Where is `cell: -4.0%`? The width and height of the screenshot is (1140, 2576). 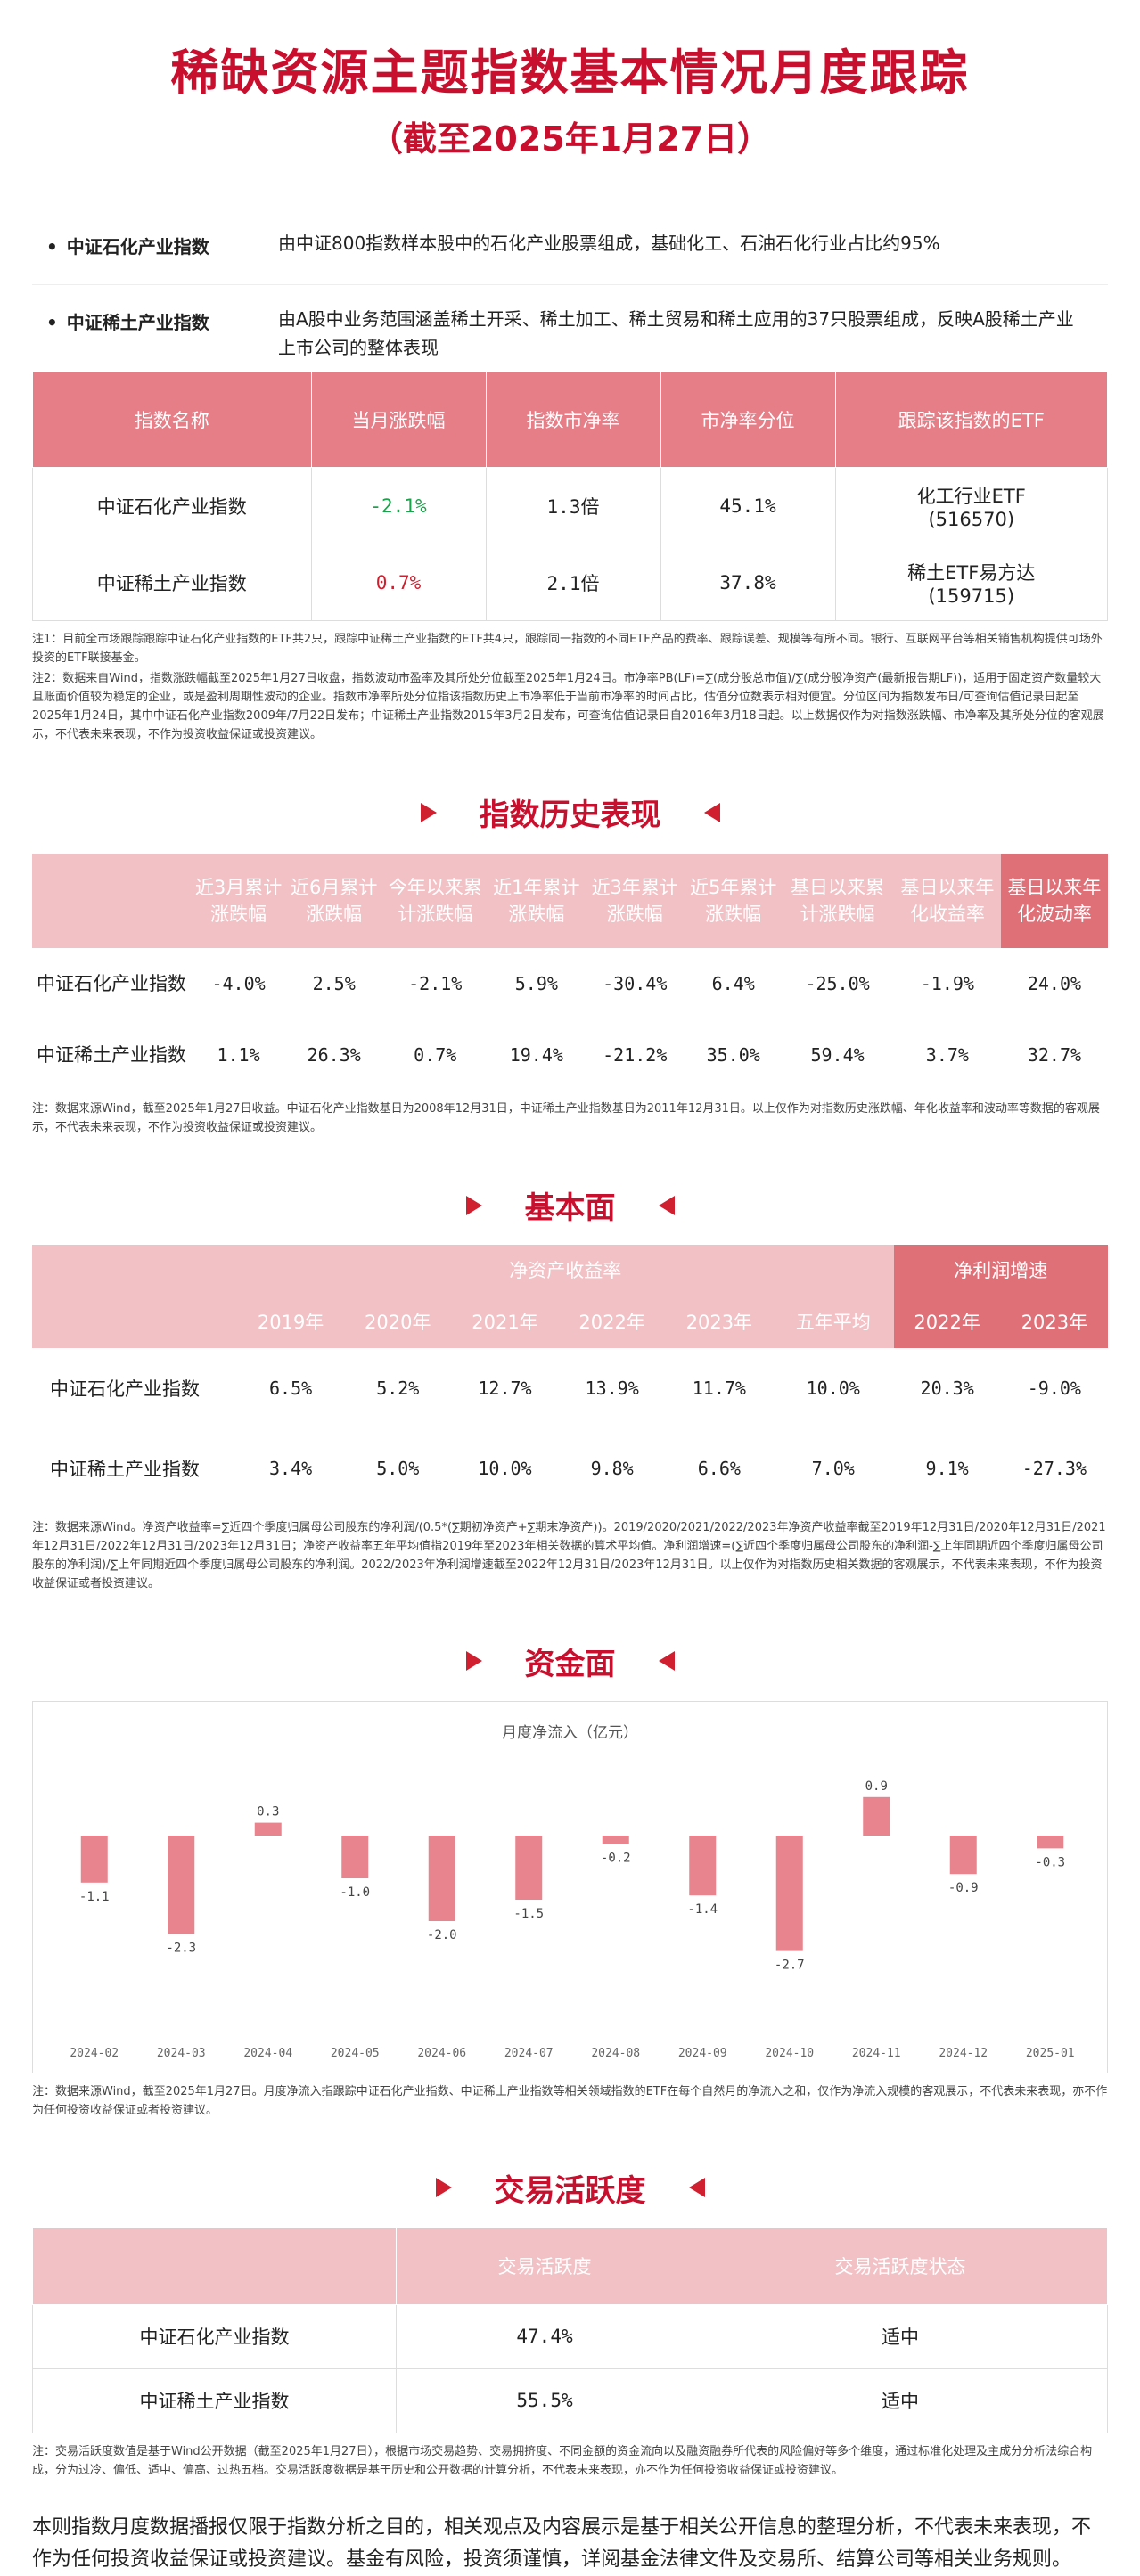
cell: -4.0% is located at coordinates (239, 984).